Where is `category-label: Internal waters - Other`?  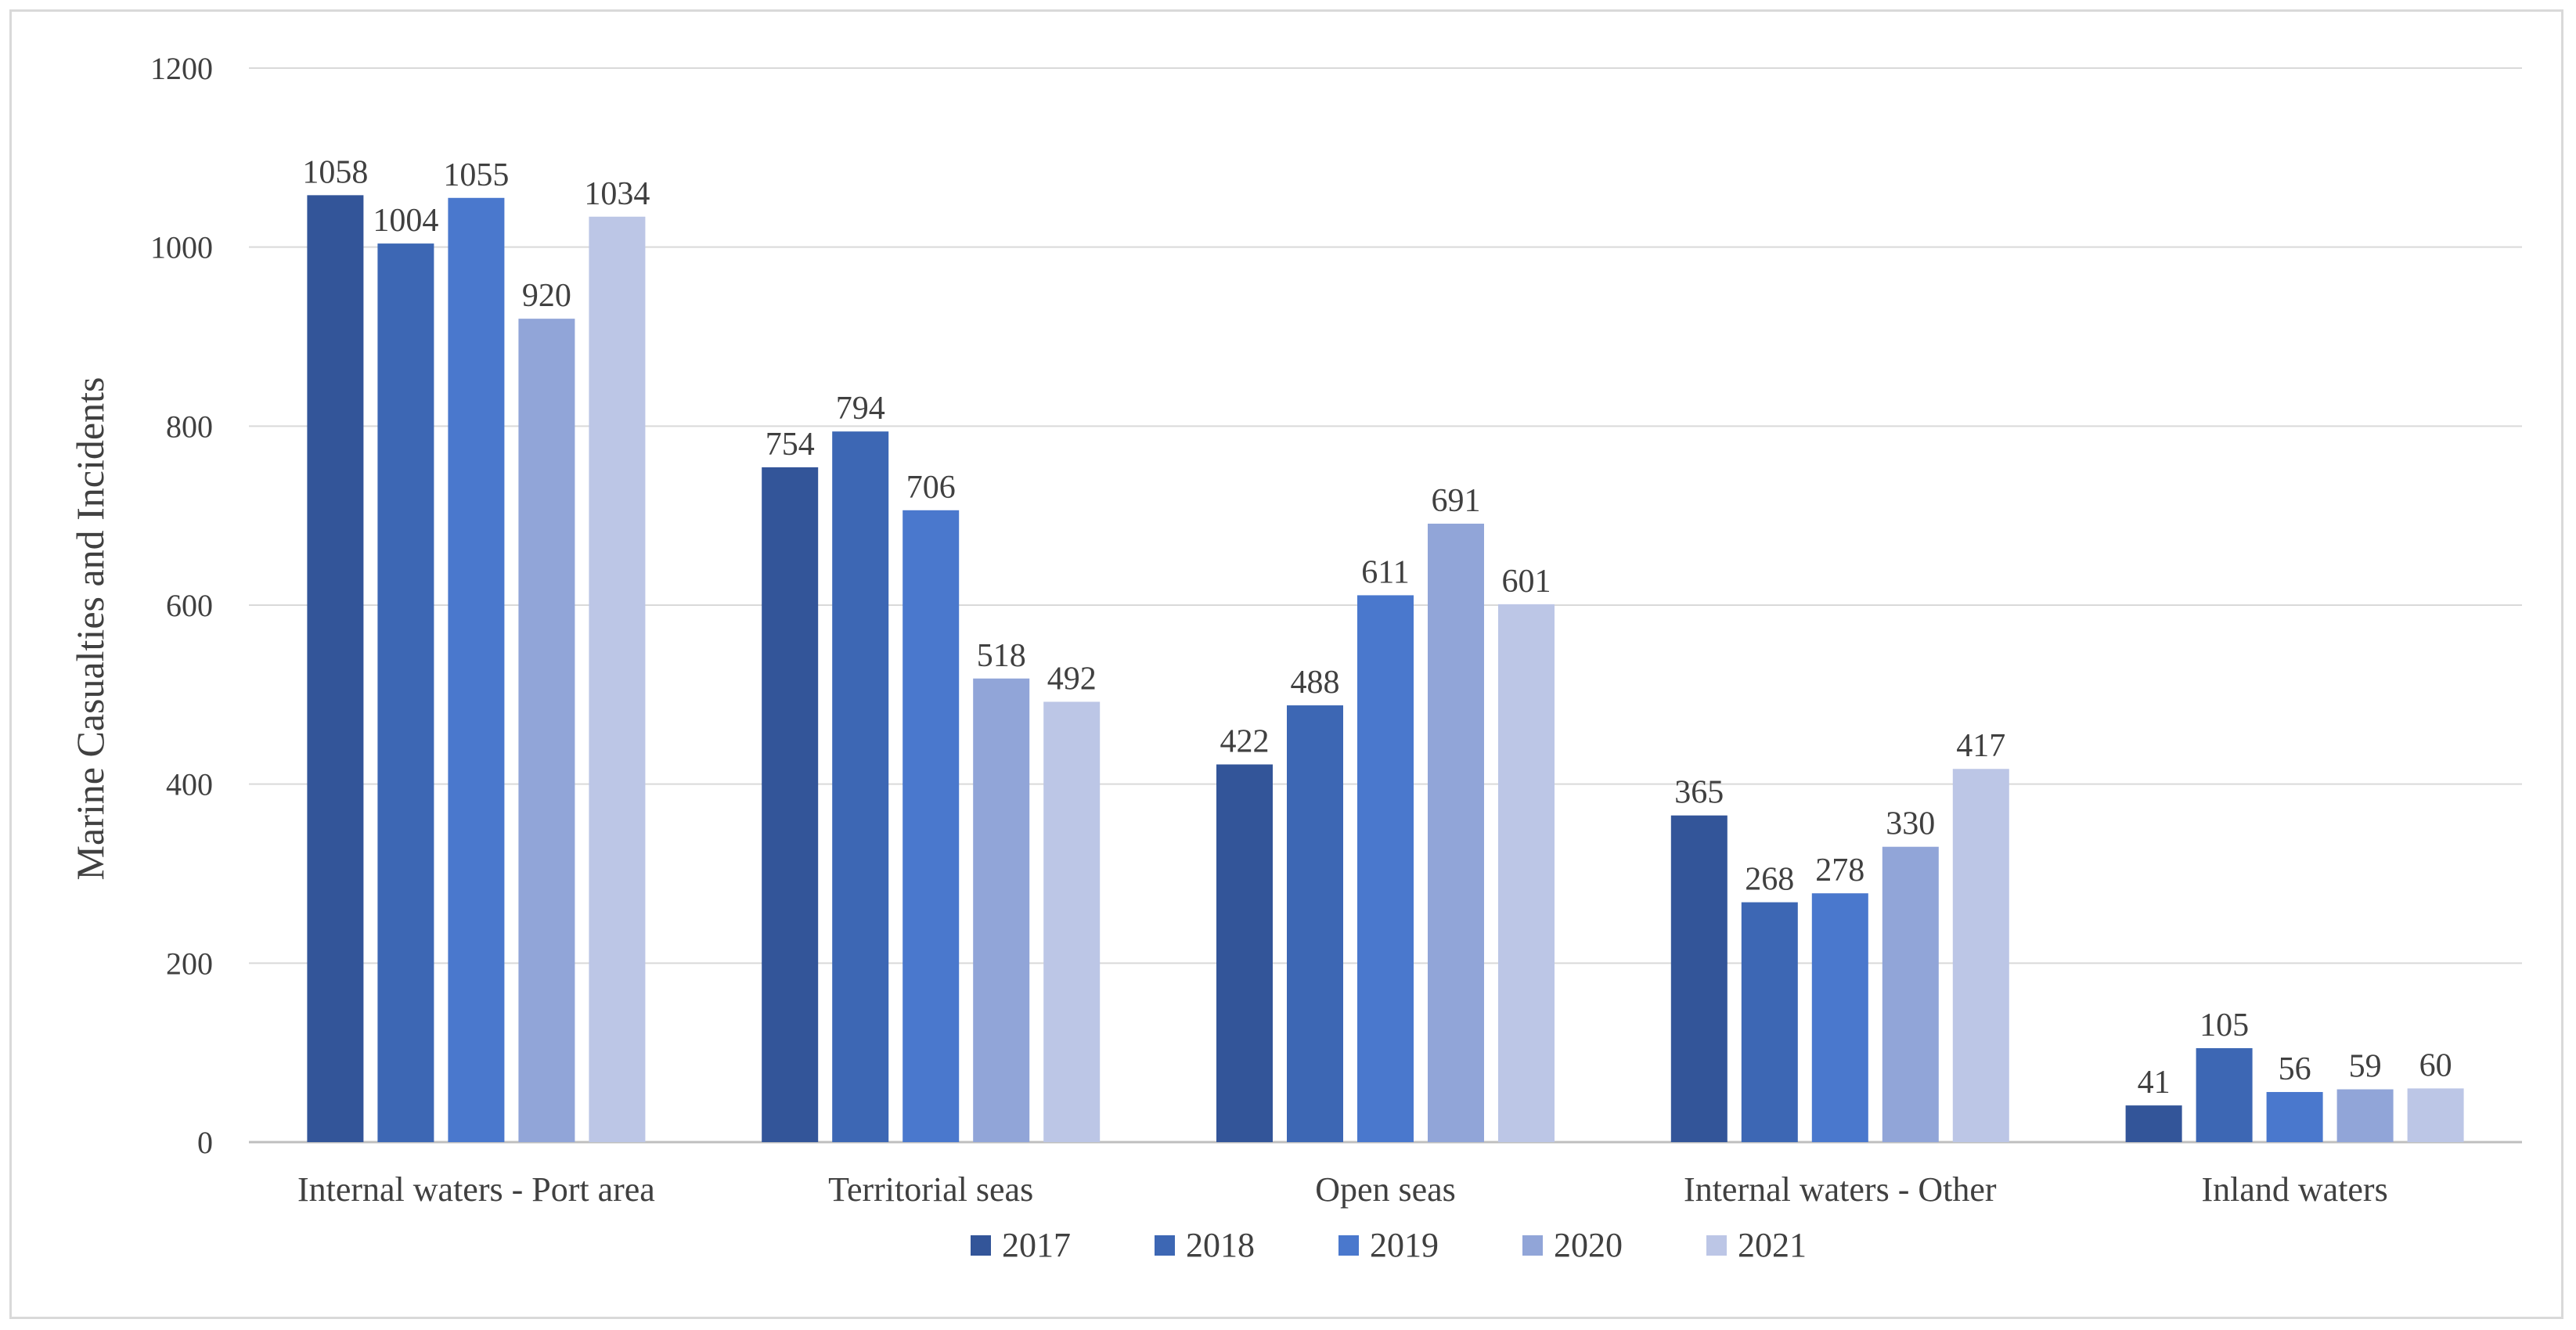
category-label: Internal waters - Other is located at coordinates (1840, 1190).